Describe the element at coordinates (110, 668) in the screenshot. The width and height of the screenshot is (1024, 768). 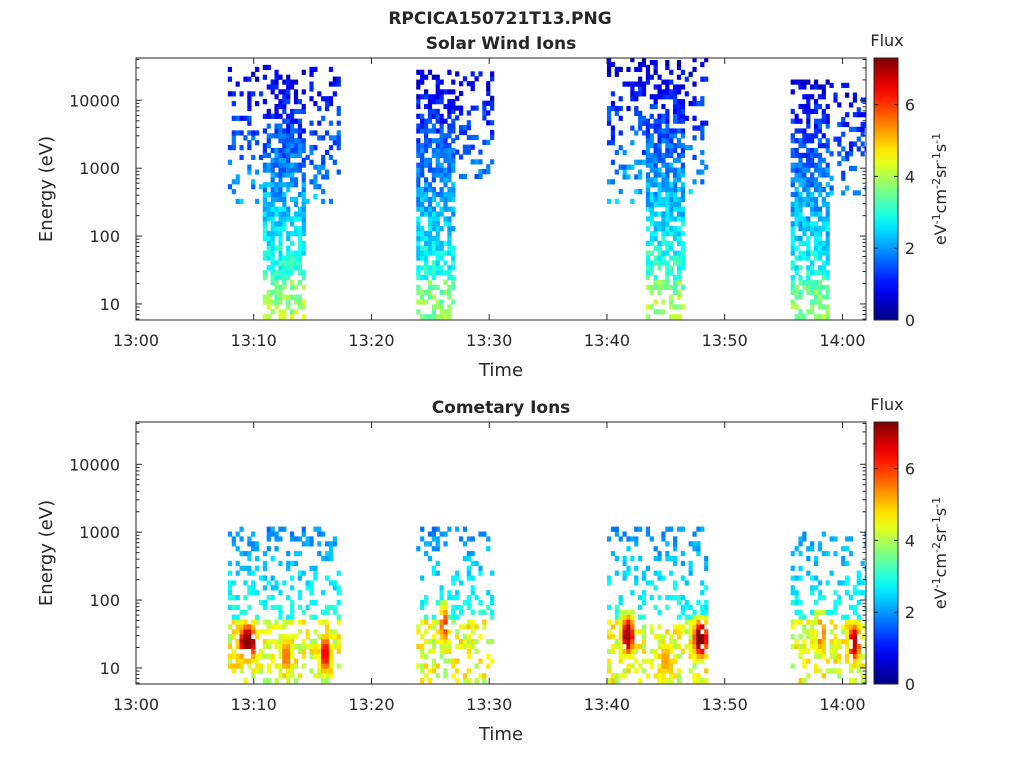
I see `y-tick-label: 10` at that location.